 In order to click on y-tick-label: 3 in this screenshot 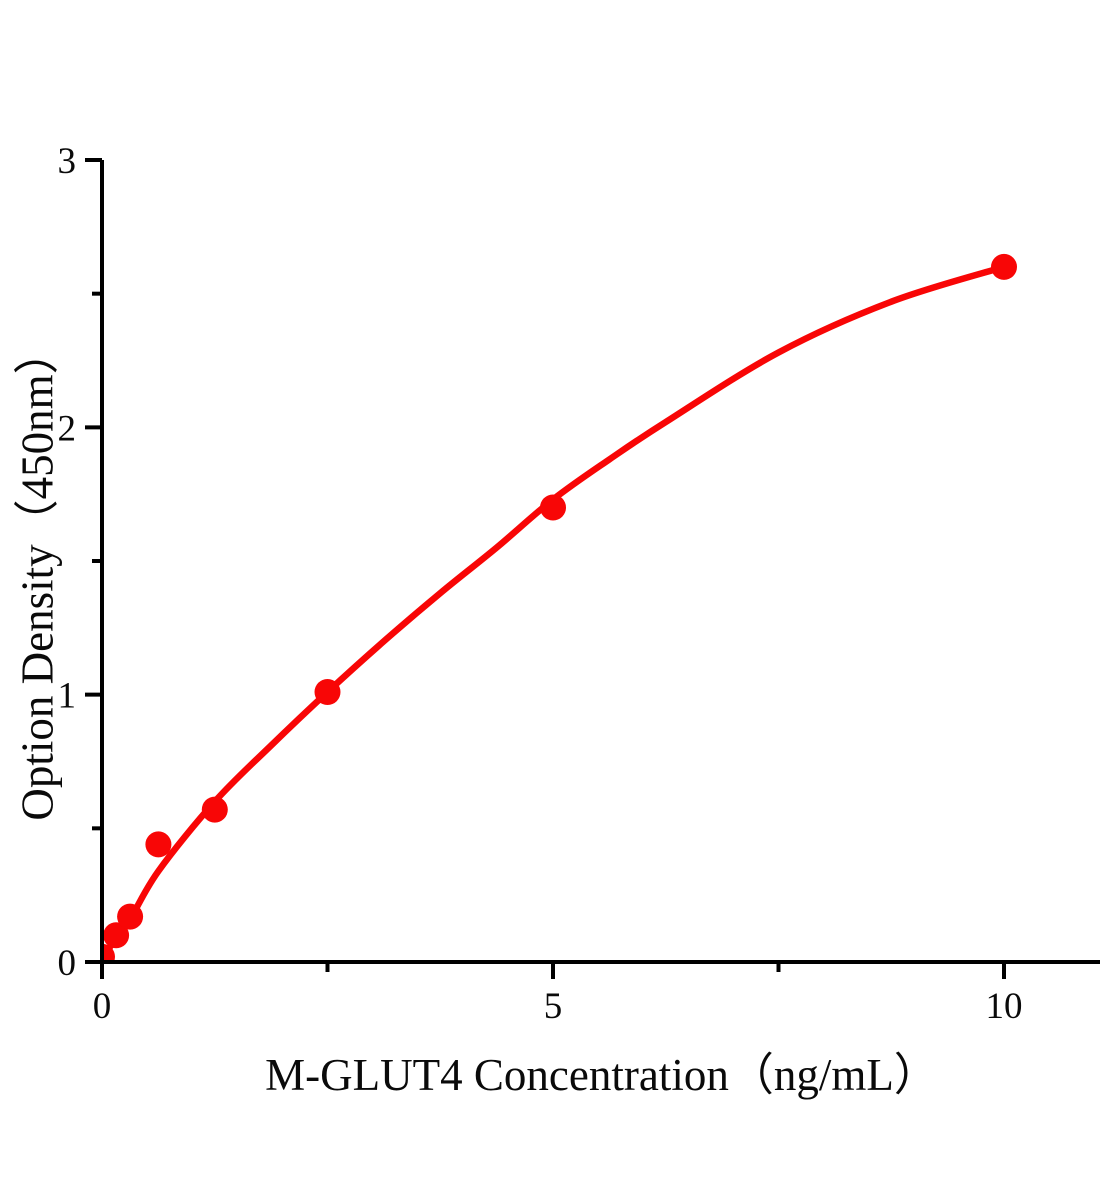, I will do `click(67, 161)`.